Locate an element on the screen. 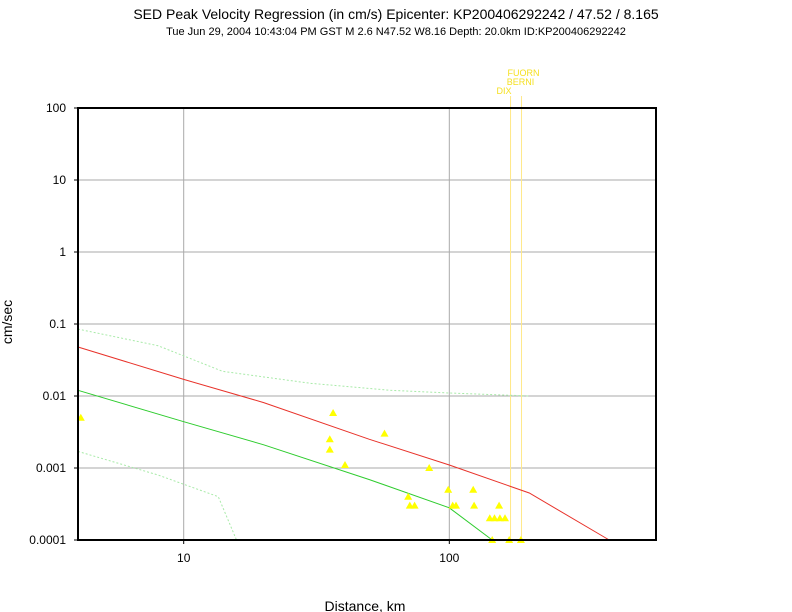 This screenshot has height=612, width=792. y-tick-label: 0.01 is located at coordinates (55, 396).